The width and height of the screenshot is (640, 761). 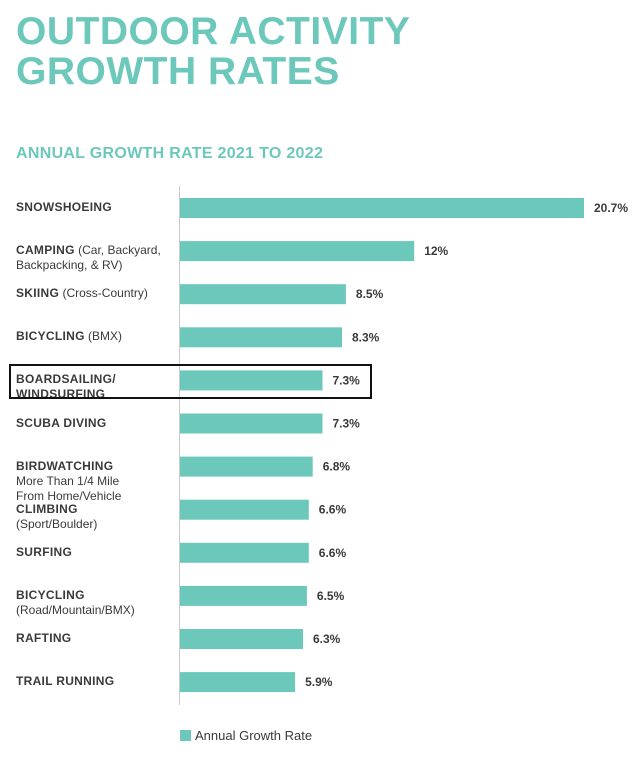 I want to click on category-detail: (Car, Backyard,, so click(x=117, y=250).